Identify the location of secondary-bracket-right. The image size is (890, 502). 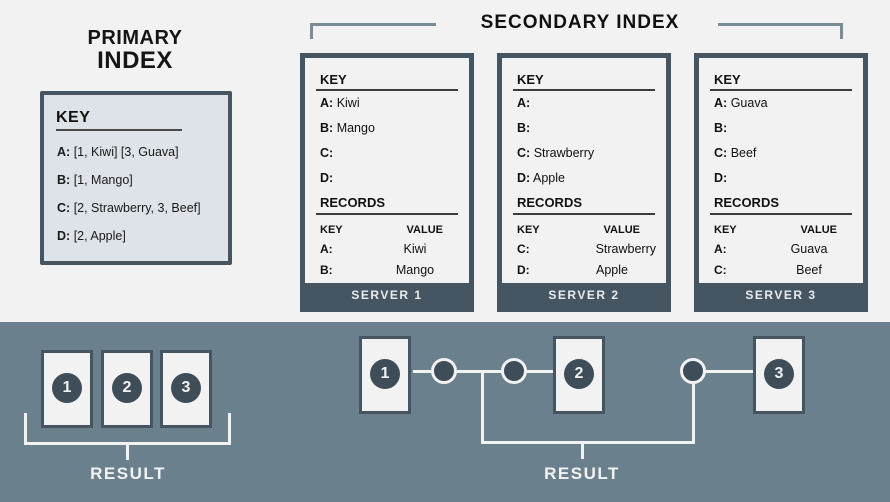
(780, 31).